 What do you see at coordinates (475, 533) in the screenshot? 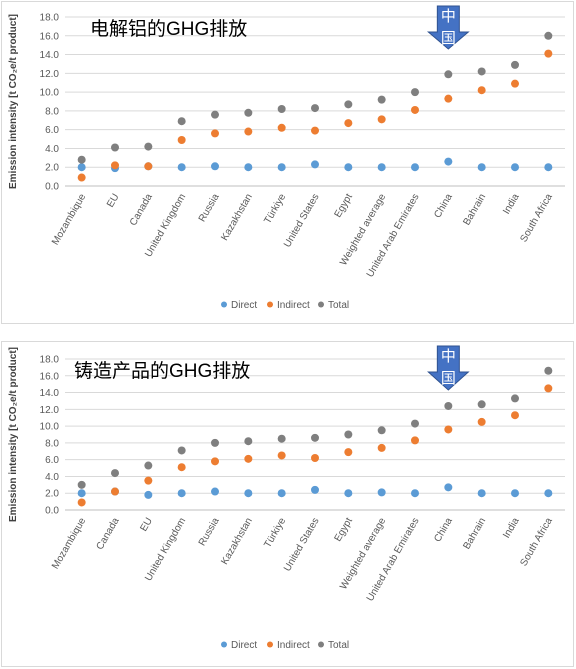
I see `x-tick-label: Bahrain` at bounding box center [475, 533].